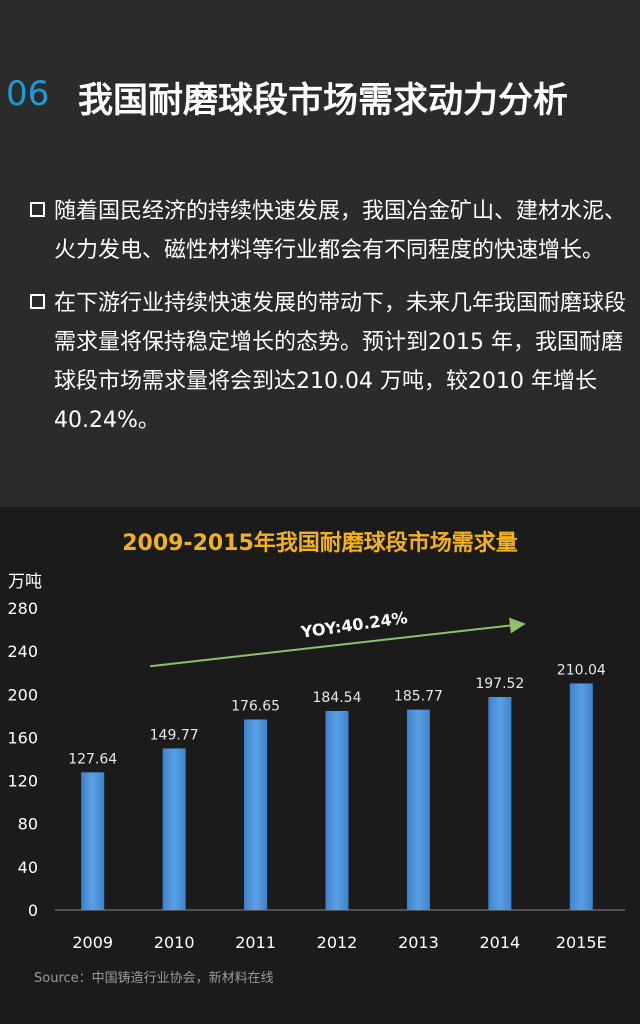  What do you see at coordinates (174, 735) in the screenshot?
I see `bar-value-label: 149.77` at bounding box center [174, 735].